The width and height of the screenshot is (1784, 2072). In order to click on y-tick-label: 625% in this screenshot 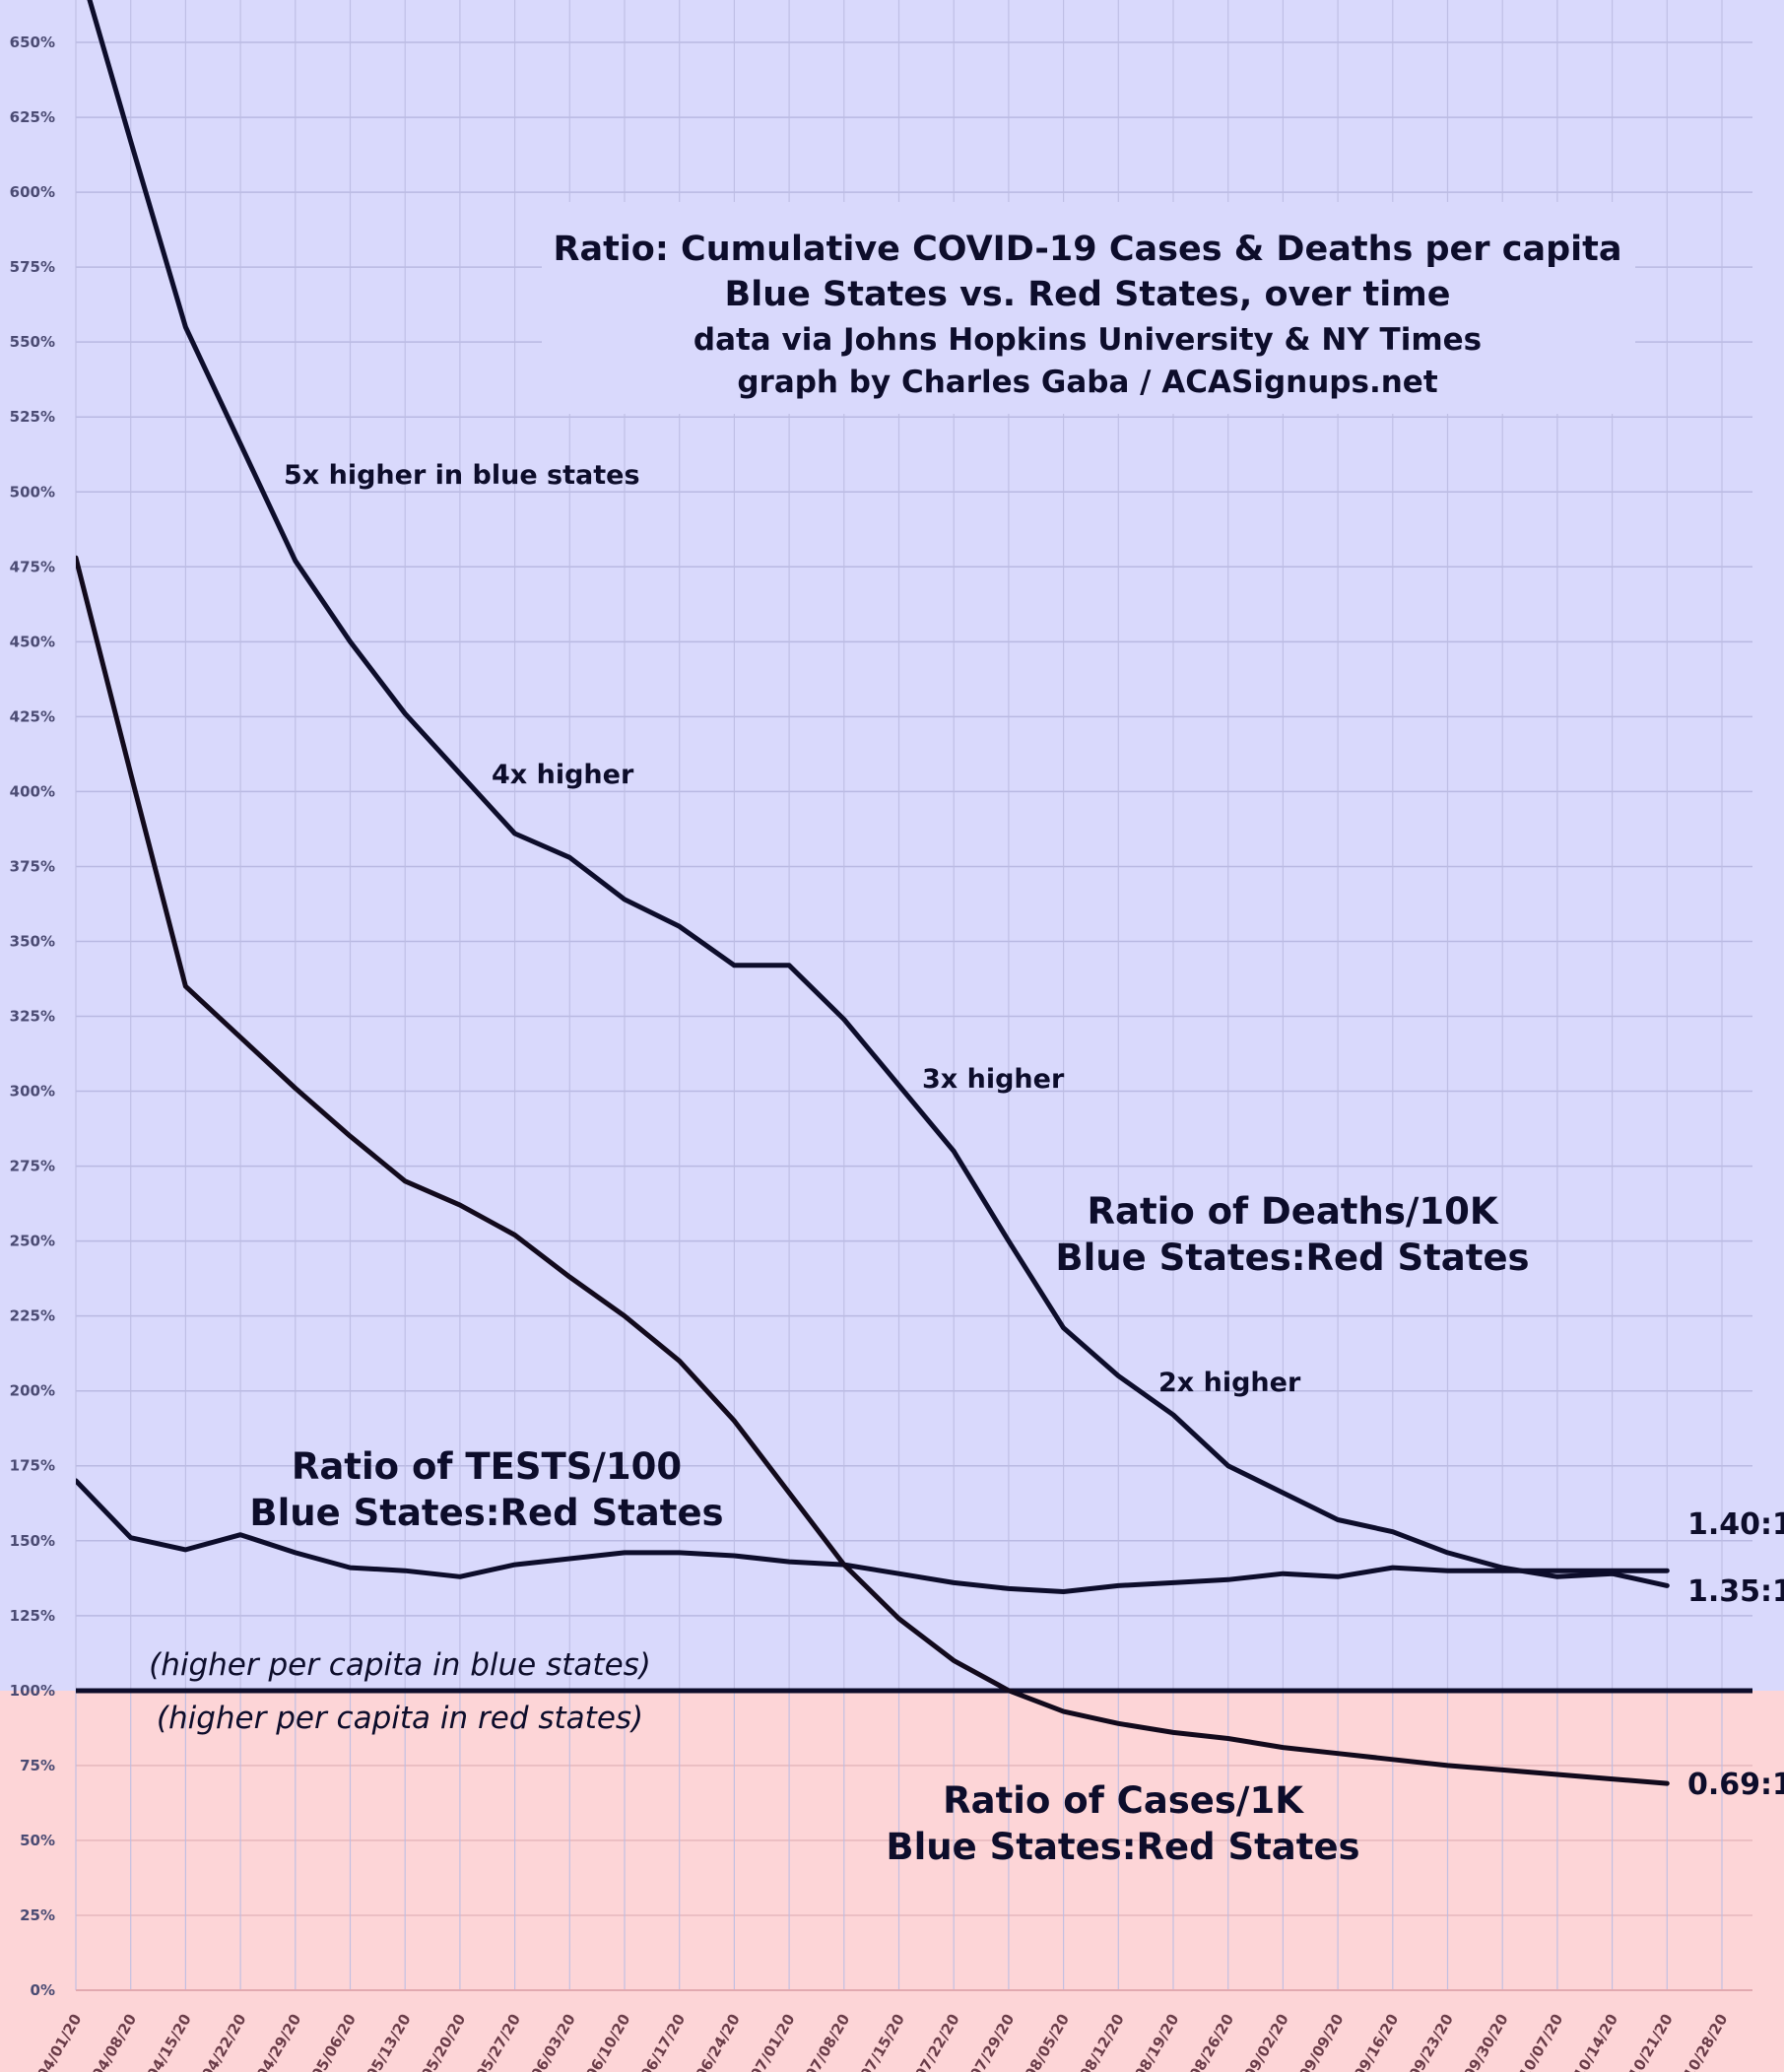, I will do `click(32, 117)`.